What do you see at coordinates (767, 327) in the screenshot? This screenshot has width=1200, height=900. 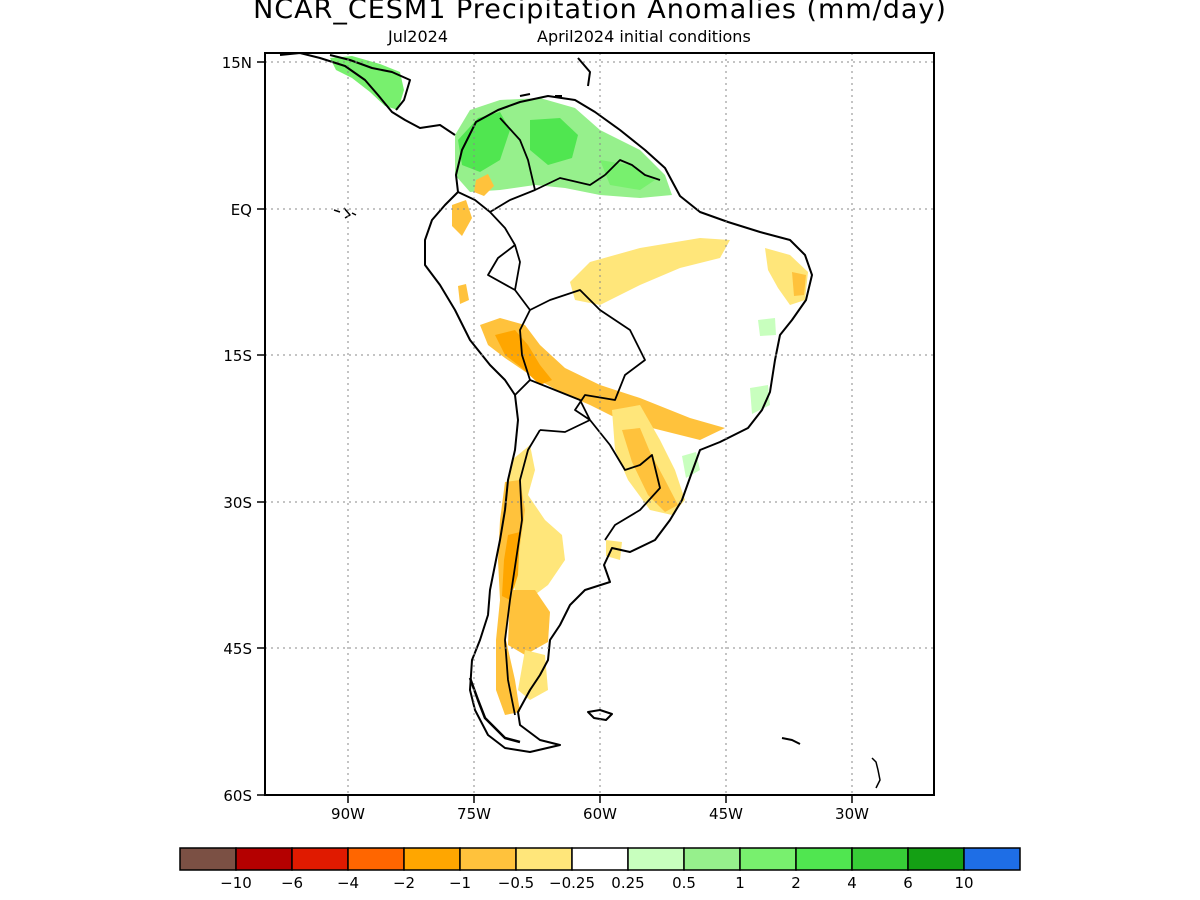 I see `anomaly-brazil-coast-wet` at bounding box center [767, 327].